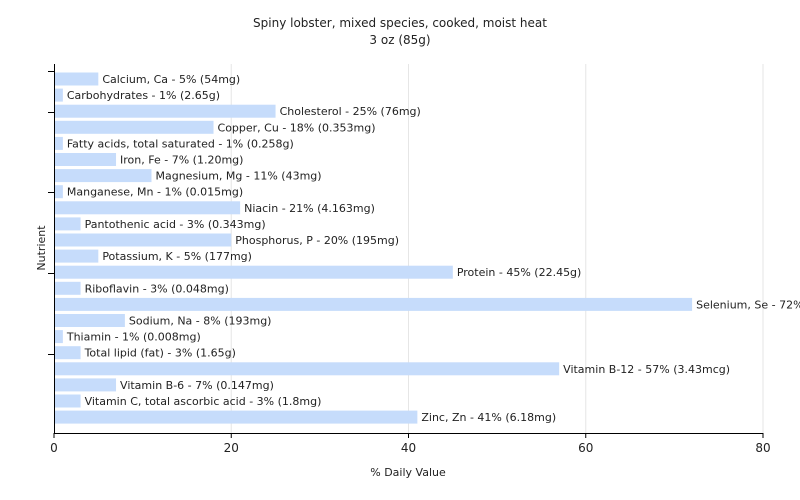 This screenshot has width=800, height=500. I want to click on bar-label: Magnesium, Mg - 11% (43mg), so click(238, 176).